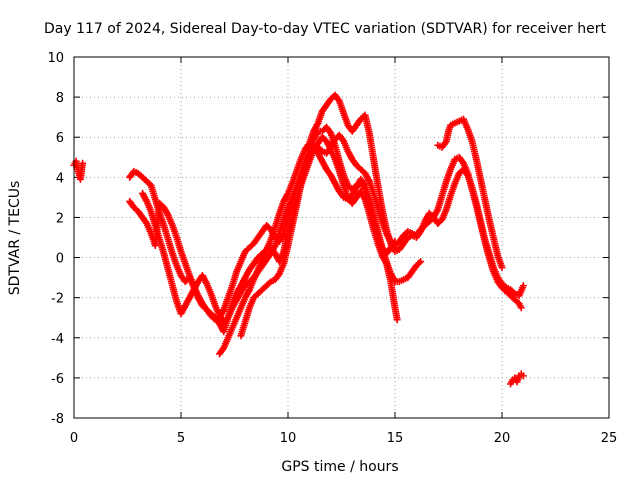 The image size is (640, 480). What do you see at coordinates (15, 238) in the screenshot?
I see `y-axis-label: SDTVAR / TECUs` at bounding box center [15, 238].